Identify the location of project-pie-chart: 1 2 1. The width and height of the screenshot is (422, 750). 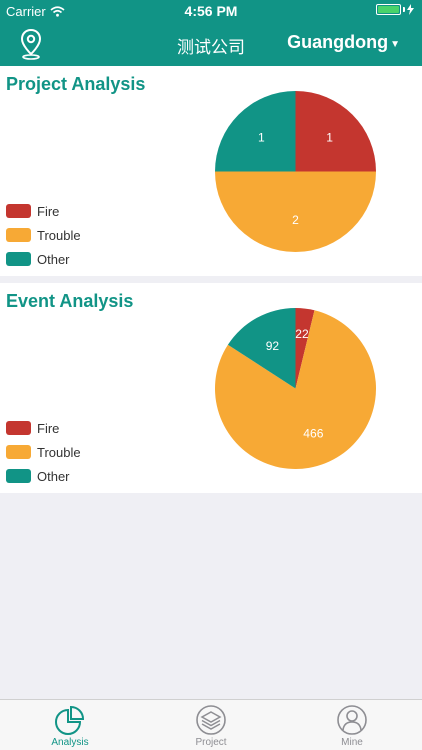
(295, 171).